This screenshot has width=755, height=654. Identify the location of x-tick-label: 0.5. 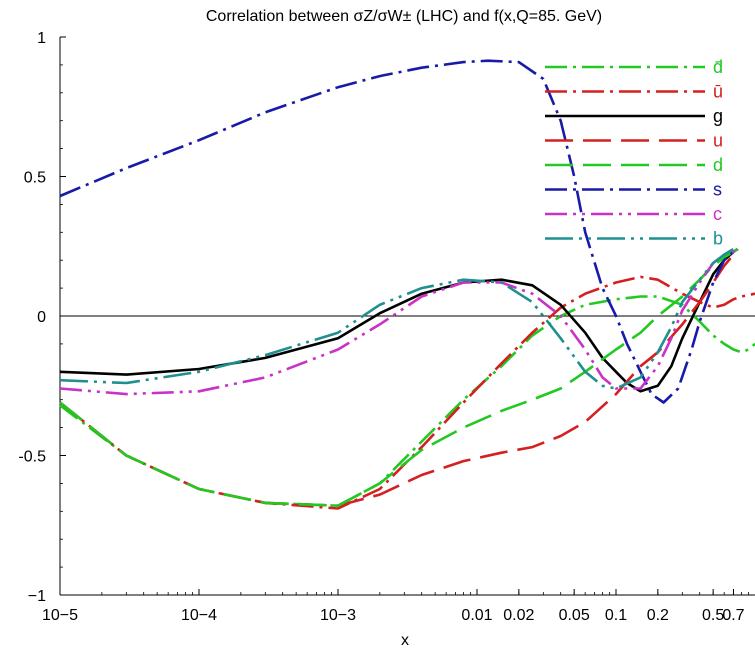
(713, 615).